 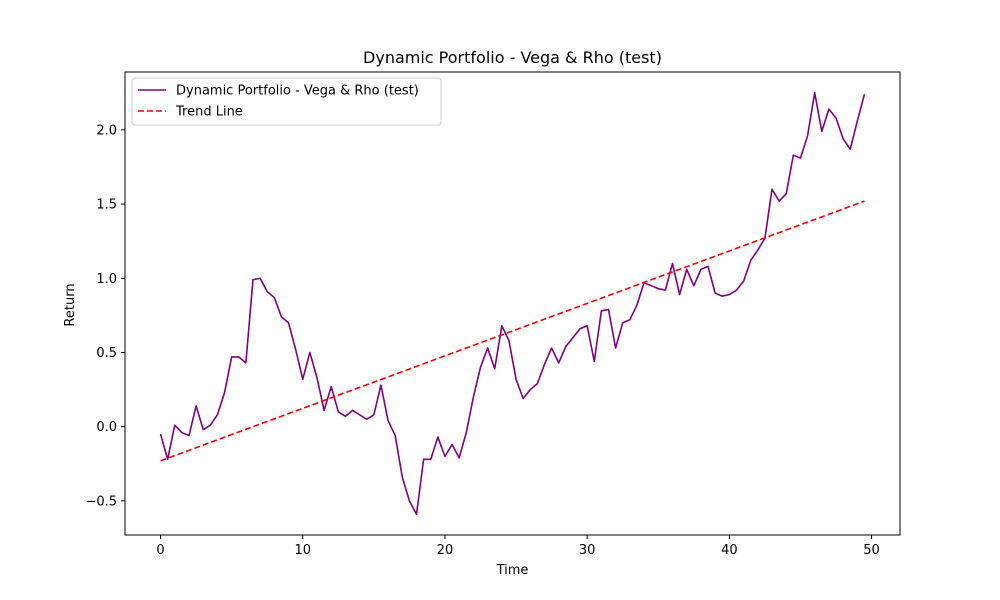 I want to click on x-tick-label: 30, so click(x=587, y=550).